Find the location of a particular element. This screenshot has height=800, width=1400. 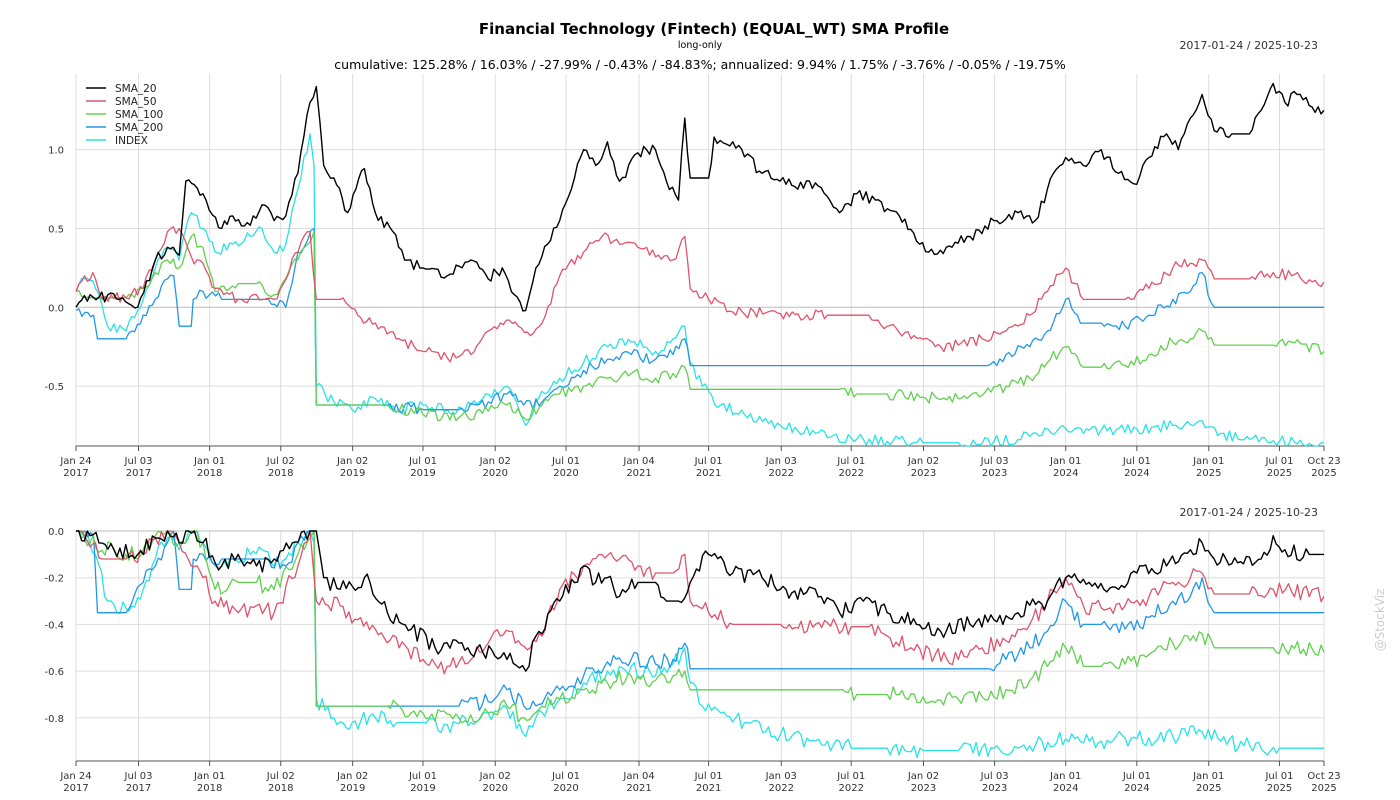

chart-subtitle: long-only is located at coordinates (700, 45).